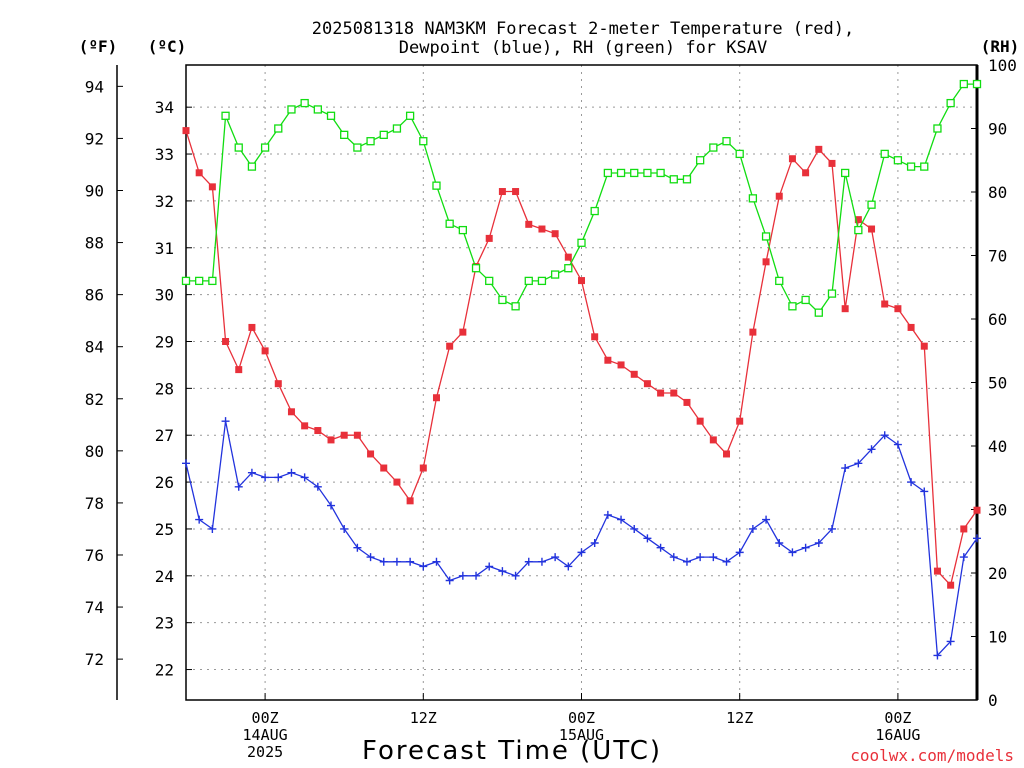 This screenshot has height=768, width=1024. I want to click on celsius-tick-label: 22, so click(164, 670).